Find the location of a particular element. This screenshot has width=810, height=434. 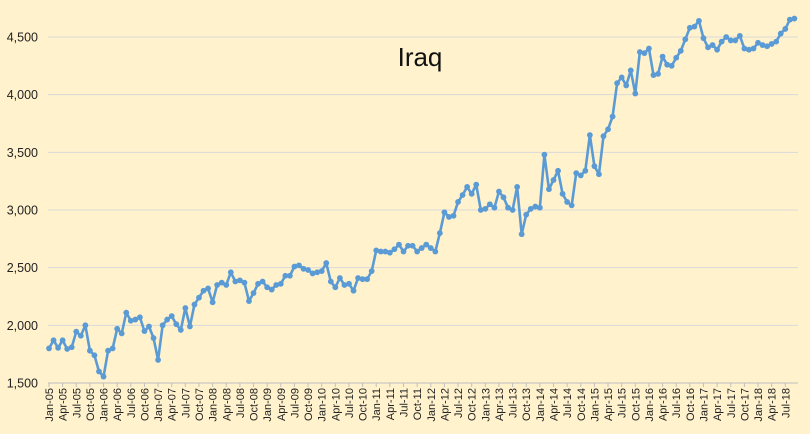

x-tick-label: Jul-16 is located at coordinates (677, 403).